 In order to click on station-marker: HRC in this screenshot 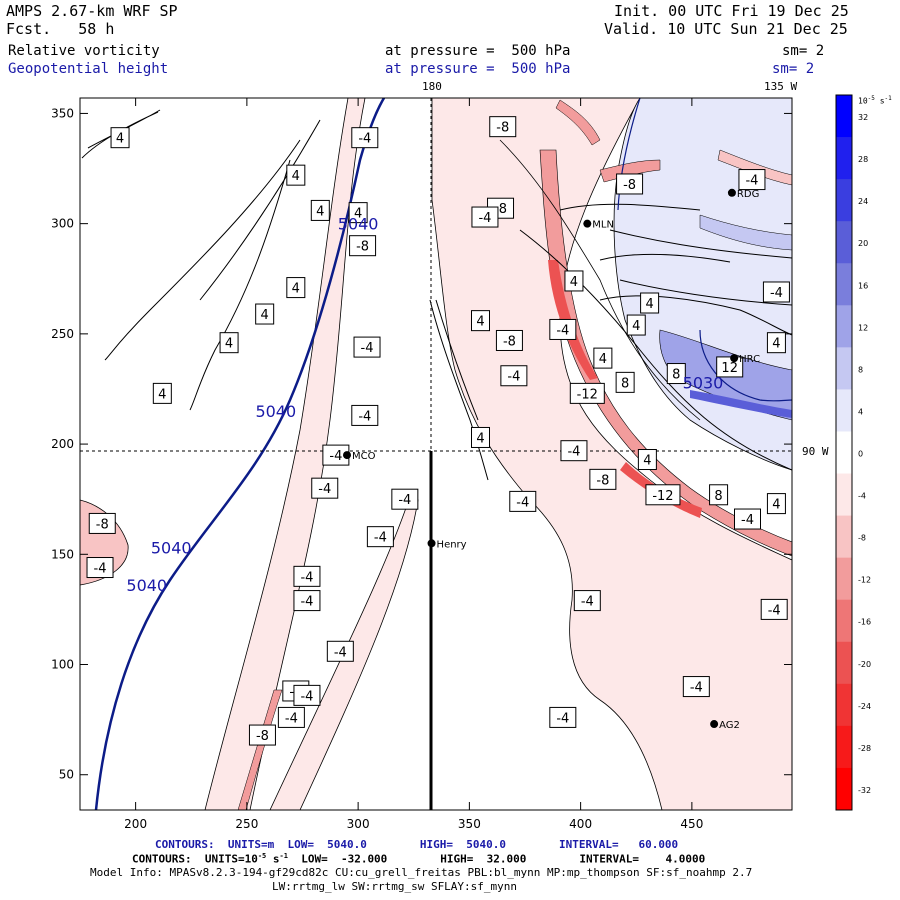, I will do `click(745, 359)`.